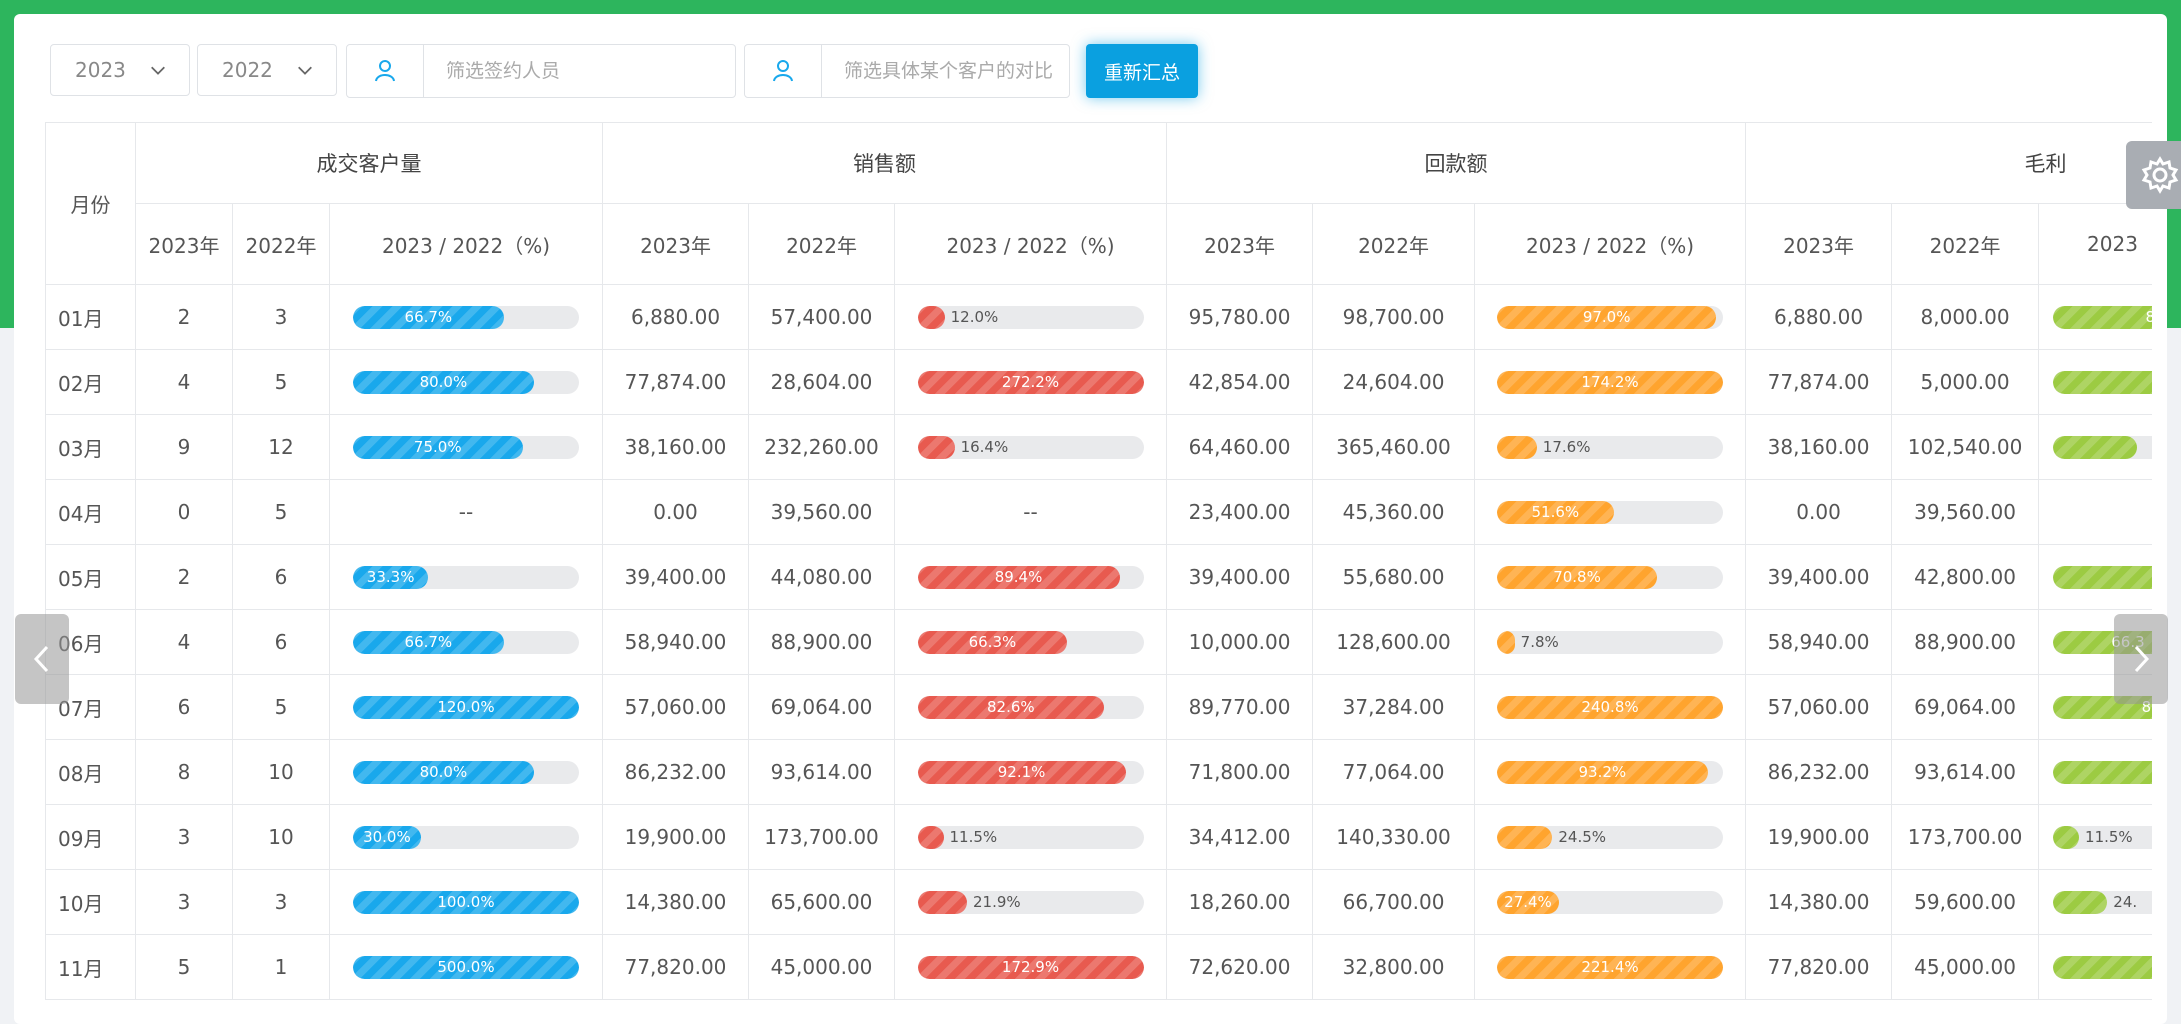 This screenshot has width=2181, height=1024. Describe the element at coordinates (822, 642) in the screenshot. I see `sales-value-cell: 88,900.00` at that location.